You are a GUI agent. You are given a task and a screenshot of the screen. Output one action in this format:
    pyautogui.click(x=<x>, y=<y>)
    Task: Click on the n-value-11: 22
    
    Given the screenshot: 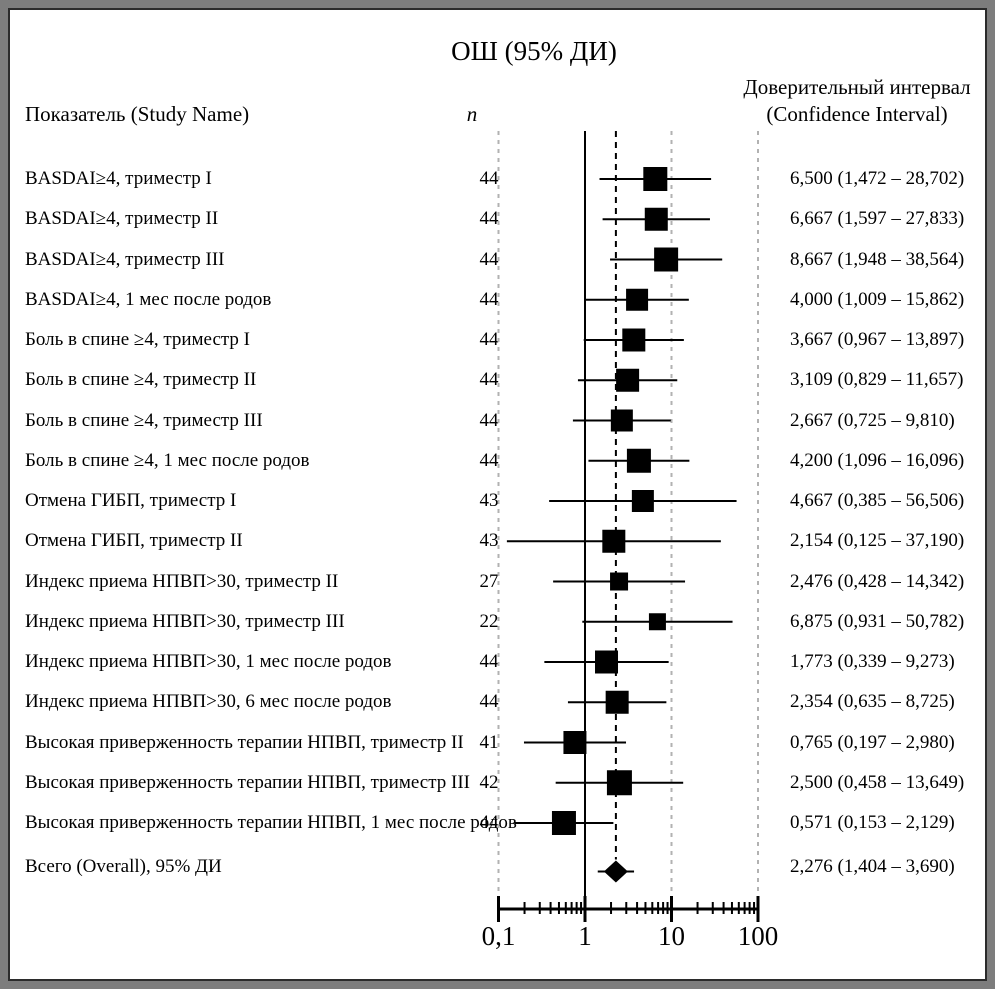 What is the action you would take?
    pyautogui.click(x=489, y=621)
    